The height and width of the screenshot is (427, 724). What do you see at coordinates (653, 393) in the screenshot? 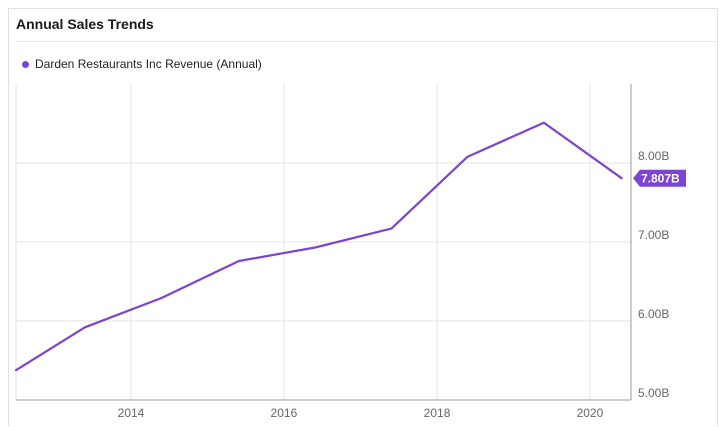
I see `y-tick-label: 5.00B` at bounding box center [653, 393].